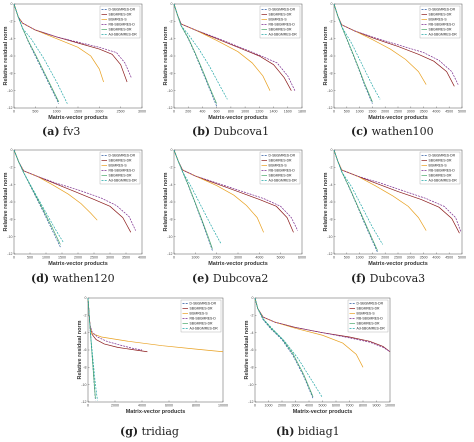 The height and width of the screenshot is (442, 474). Describe the element at coordinates (449, 258) in the screenshot. I see `x-tick-label: 4500` at that location.